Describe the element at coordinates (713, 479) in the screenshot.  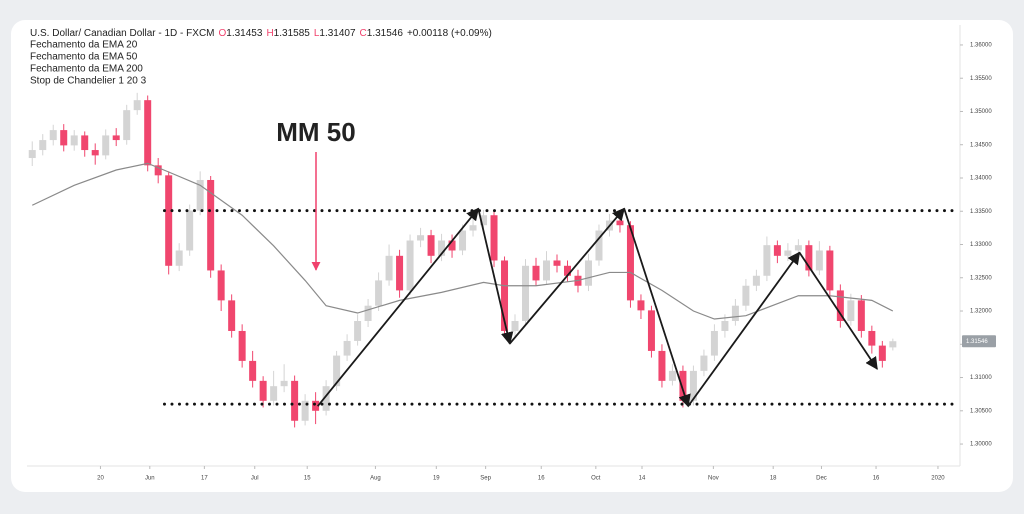
I see `x-tick-label: Nov` at that location.